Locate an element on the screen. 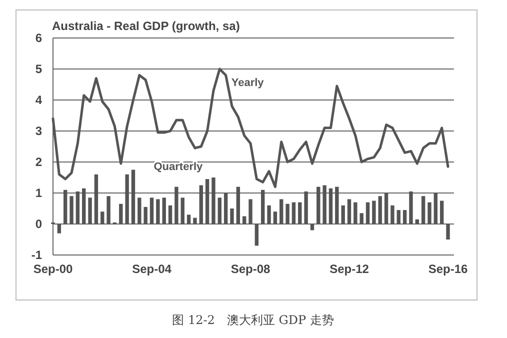  y-tick-label: -1 is located at coordinates (36, 255).